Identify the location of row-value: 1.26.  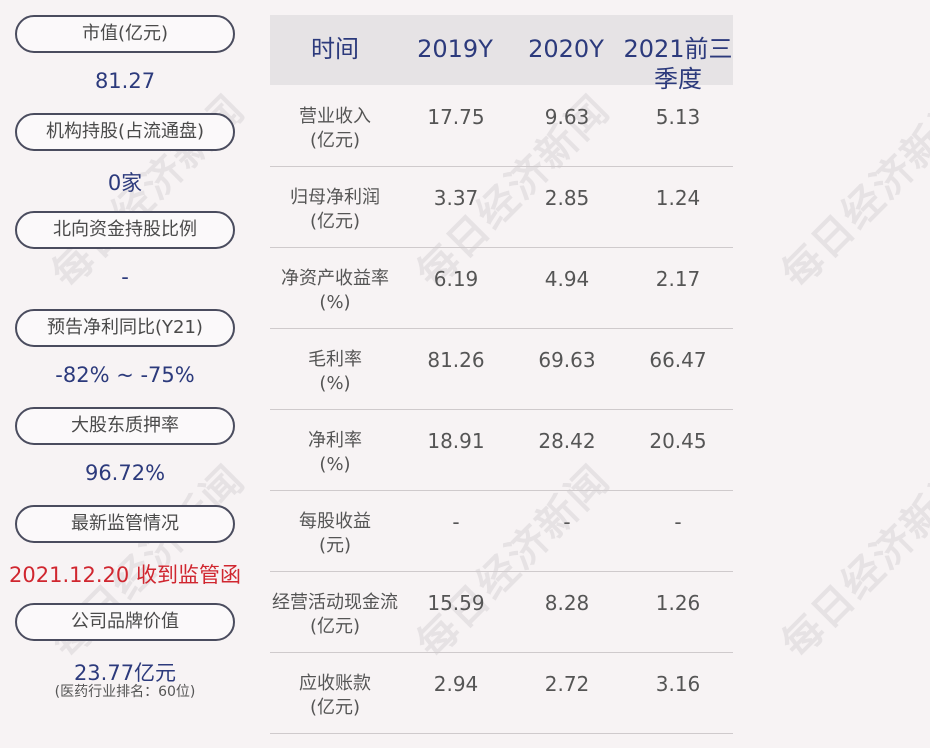
(678, 603).